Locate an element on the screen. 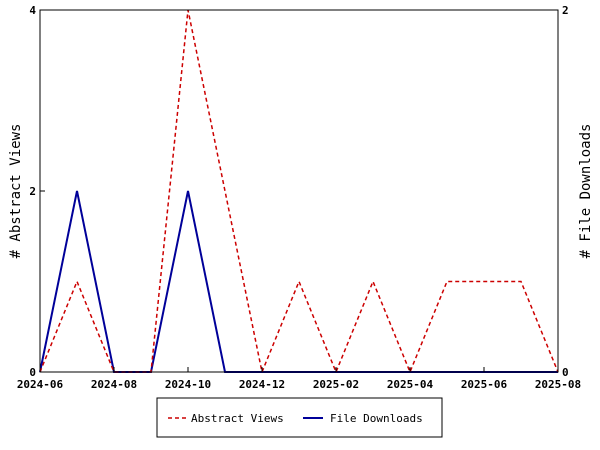 Image resolution: width=600 pixels, height=450 pixels. legend-label-abstract-views: Abstract Views is located at coordinates (237, 418).